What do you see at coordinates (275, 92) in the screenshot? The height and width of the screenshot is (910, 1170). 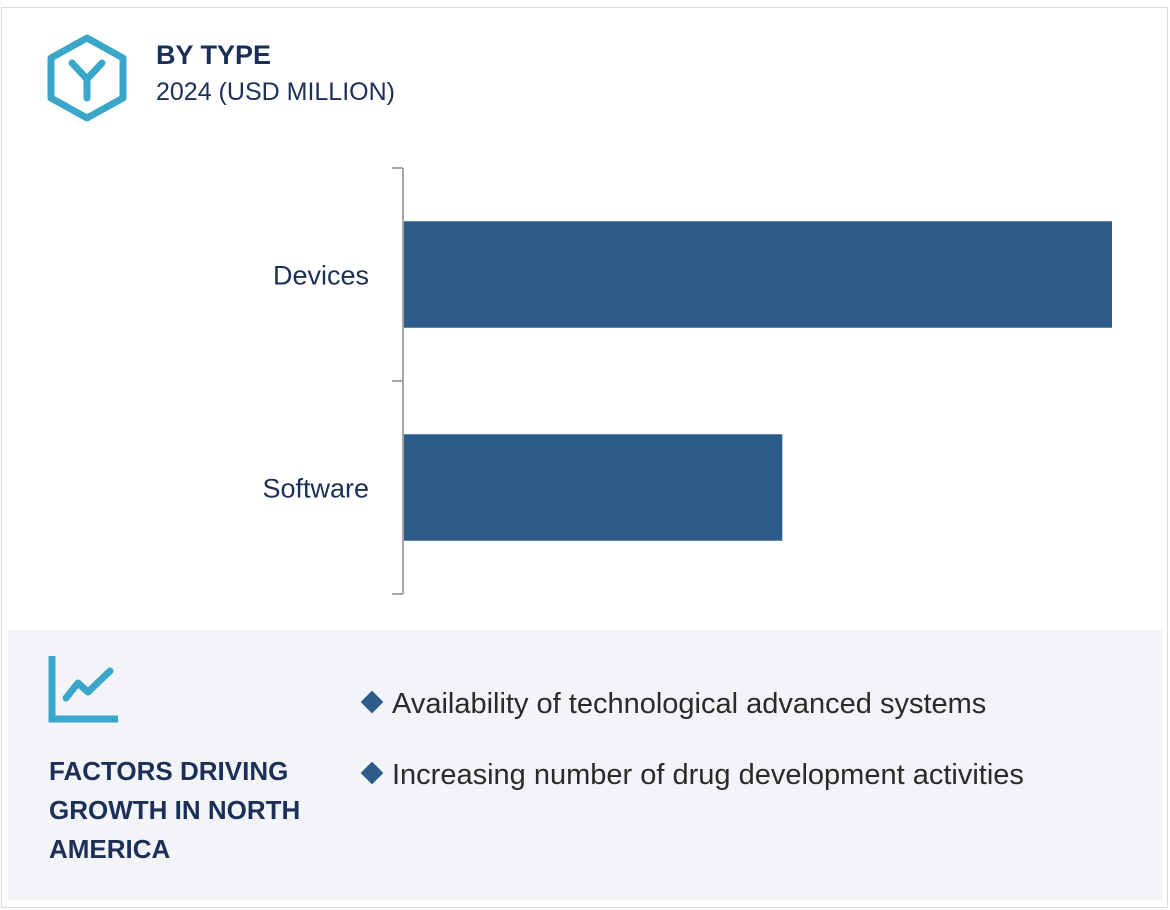 I see `chart-subtitle: 2024 (USD MILLION)` at bounding box center [275, 92].